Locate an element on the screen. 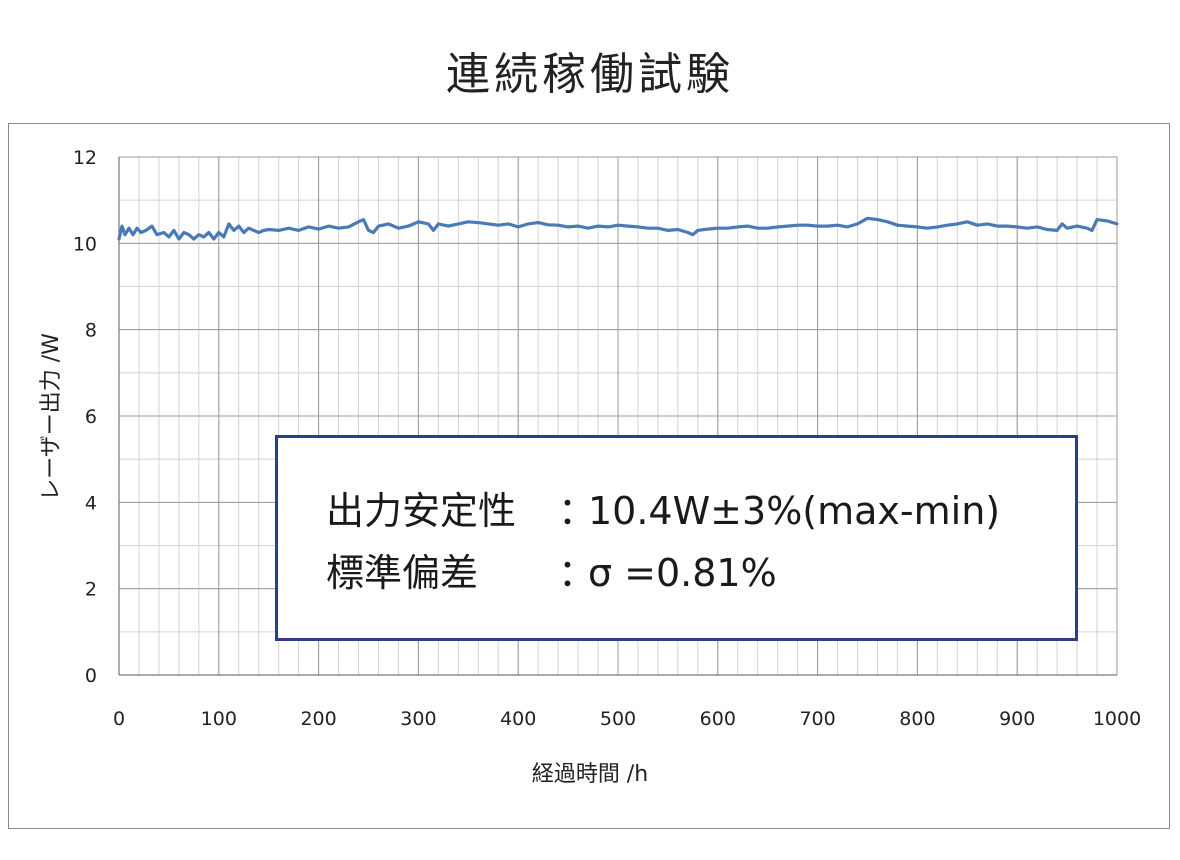 The width and height of the screenshot is (1180, 860). x-tick-label: 800 is located at coordinates (917, 719).